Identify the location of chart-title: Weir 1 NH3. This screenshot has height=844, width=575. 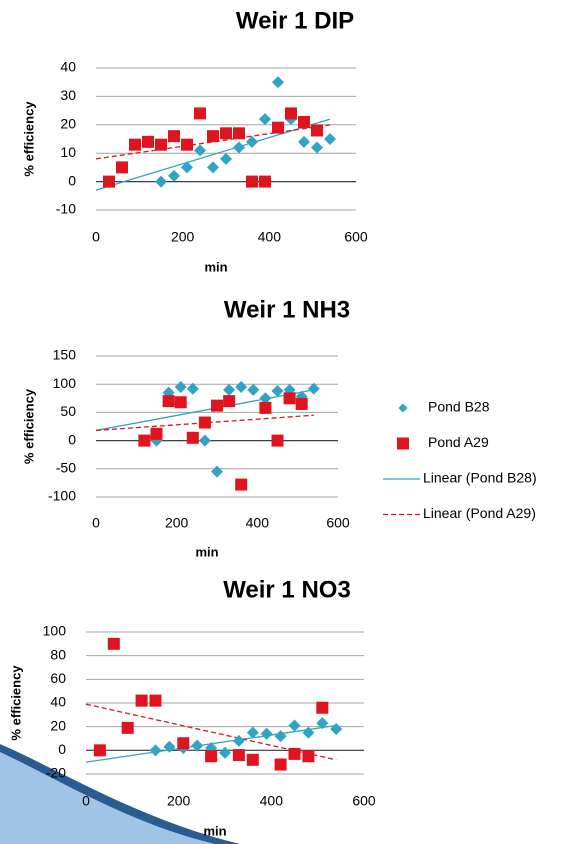
(287, 309).